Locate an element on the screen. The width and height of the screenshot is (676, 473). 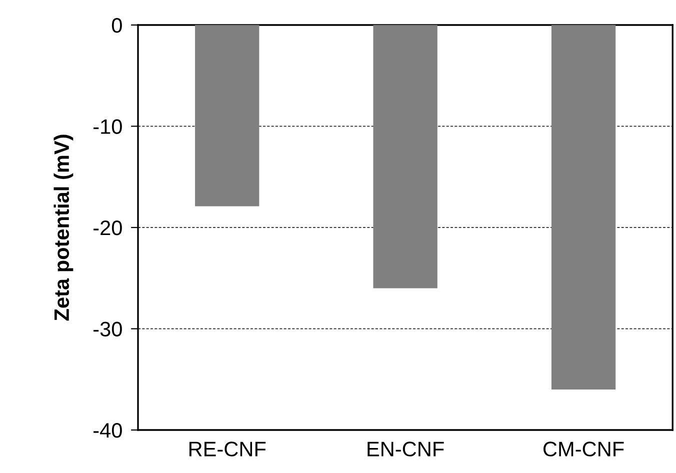
y-axis-title: Zeta potential (mV) is located at coordinates (64, 227).